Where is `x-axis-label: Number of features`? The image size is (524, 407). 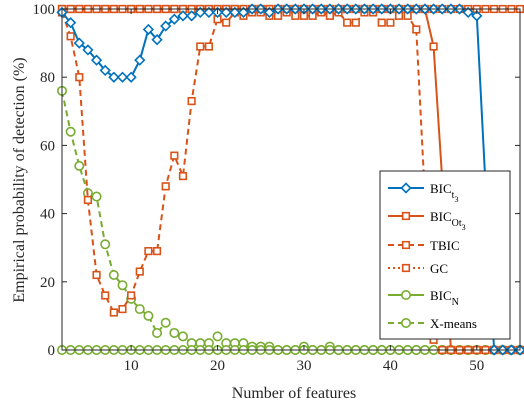 x-axis-label: Number of features is located at coordinates (294, 393).